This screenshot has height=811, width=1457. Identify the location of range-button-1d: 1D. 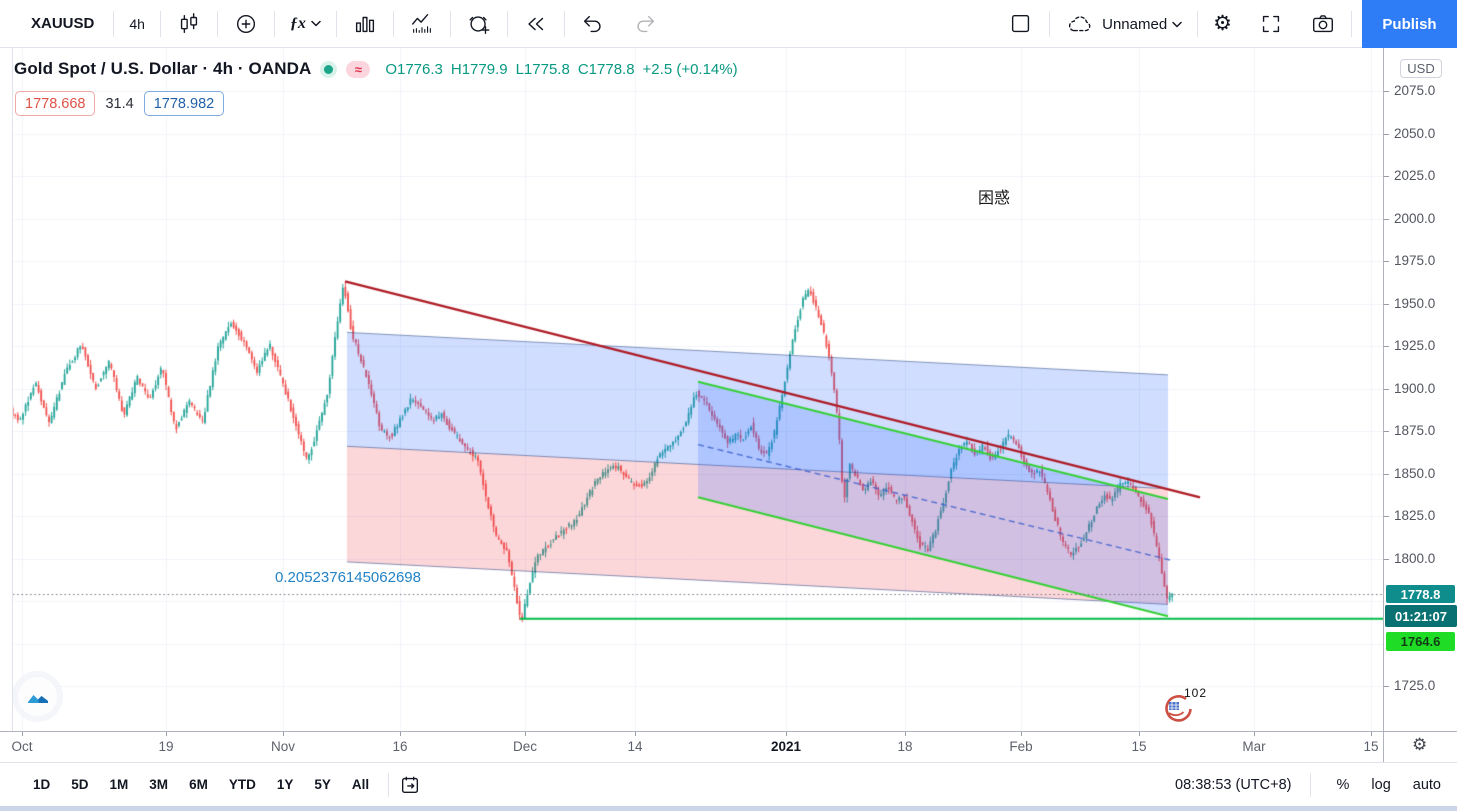
(42, 784).